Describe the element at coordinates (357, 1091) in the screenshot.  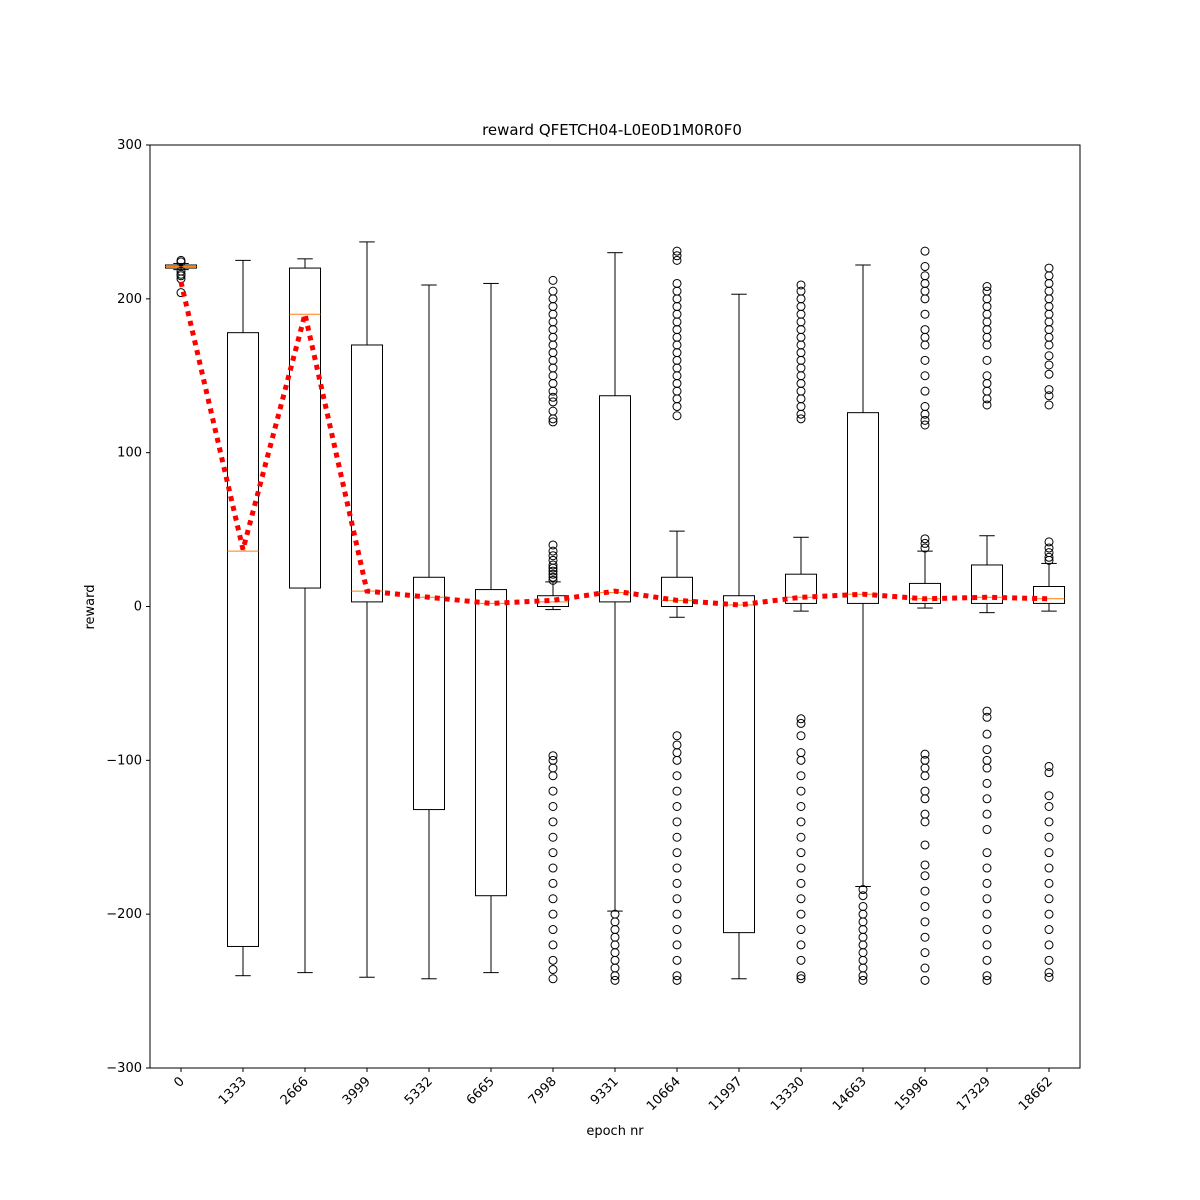
I see `x-tick-label: 3999` at that location.